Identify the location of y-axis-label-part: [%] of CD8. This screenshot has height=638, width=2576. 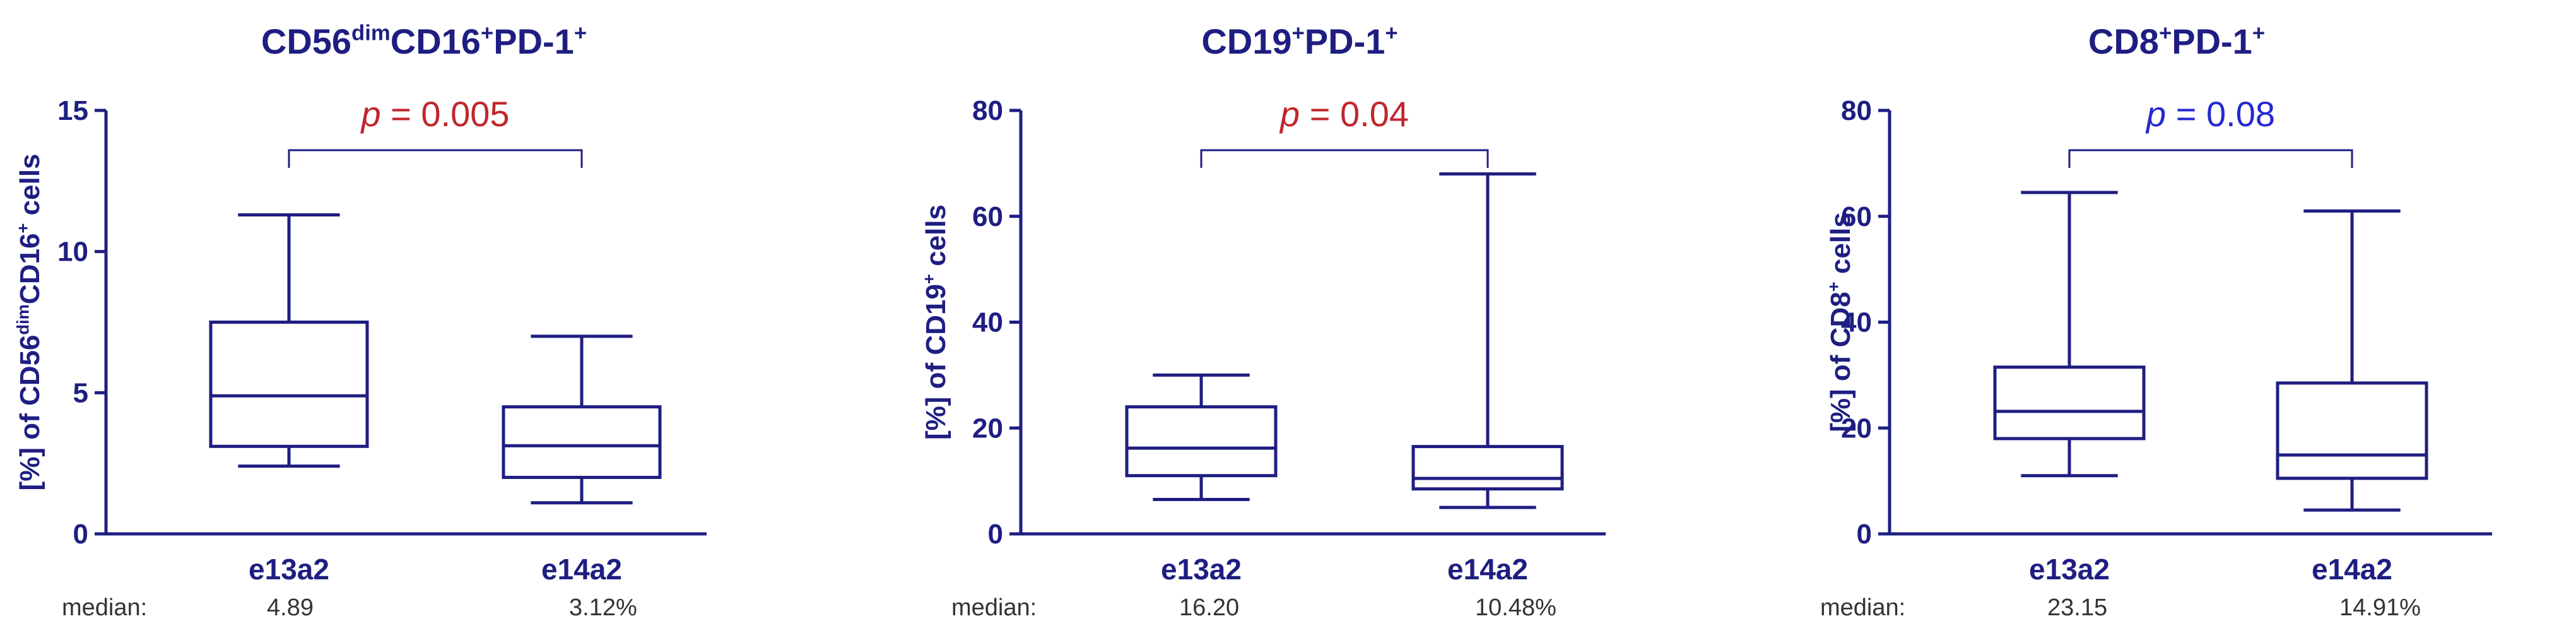
(1840, 362).